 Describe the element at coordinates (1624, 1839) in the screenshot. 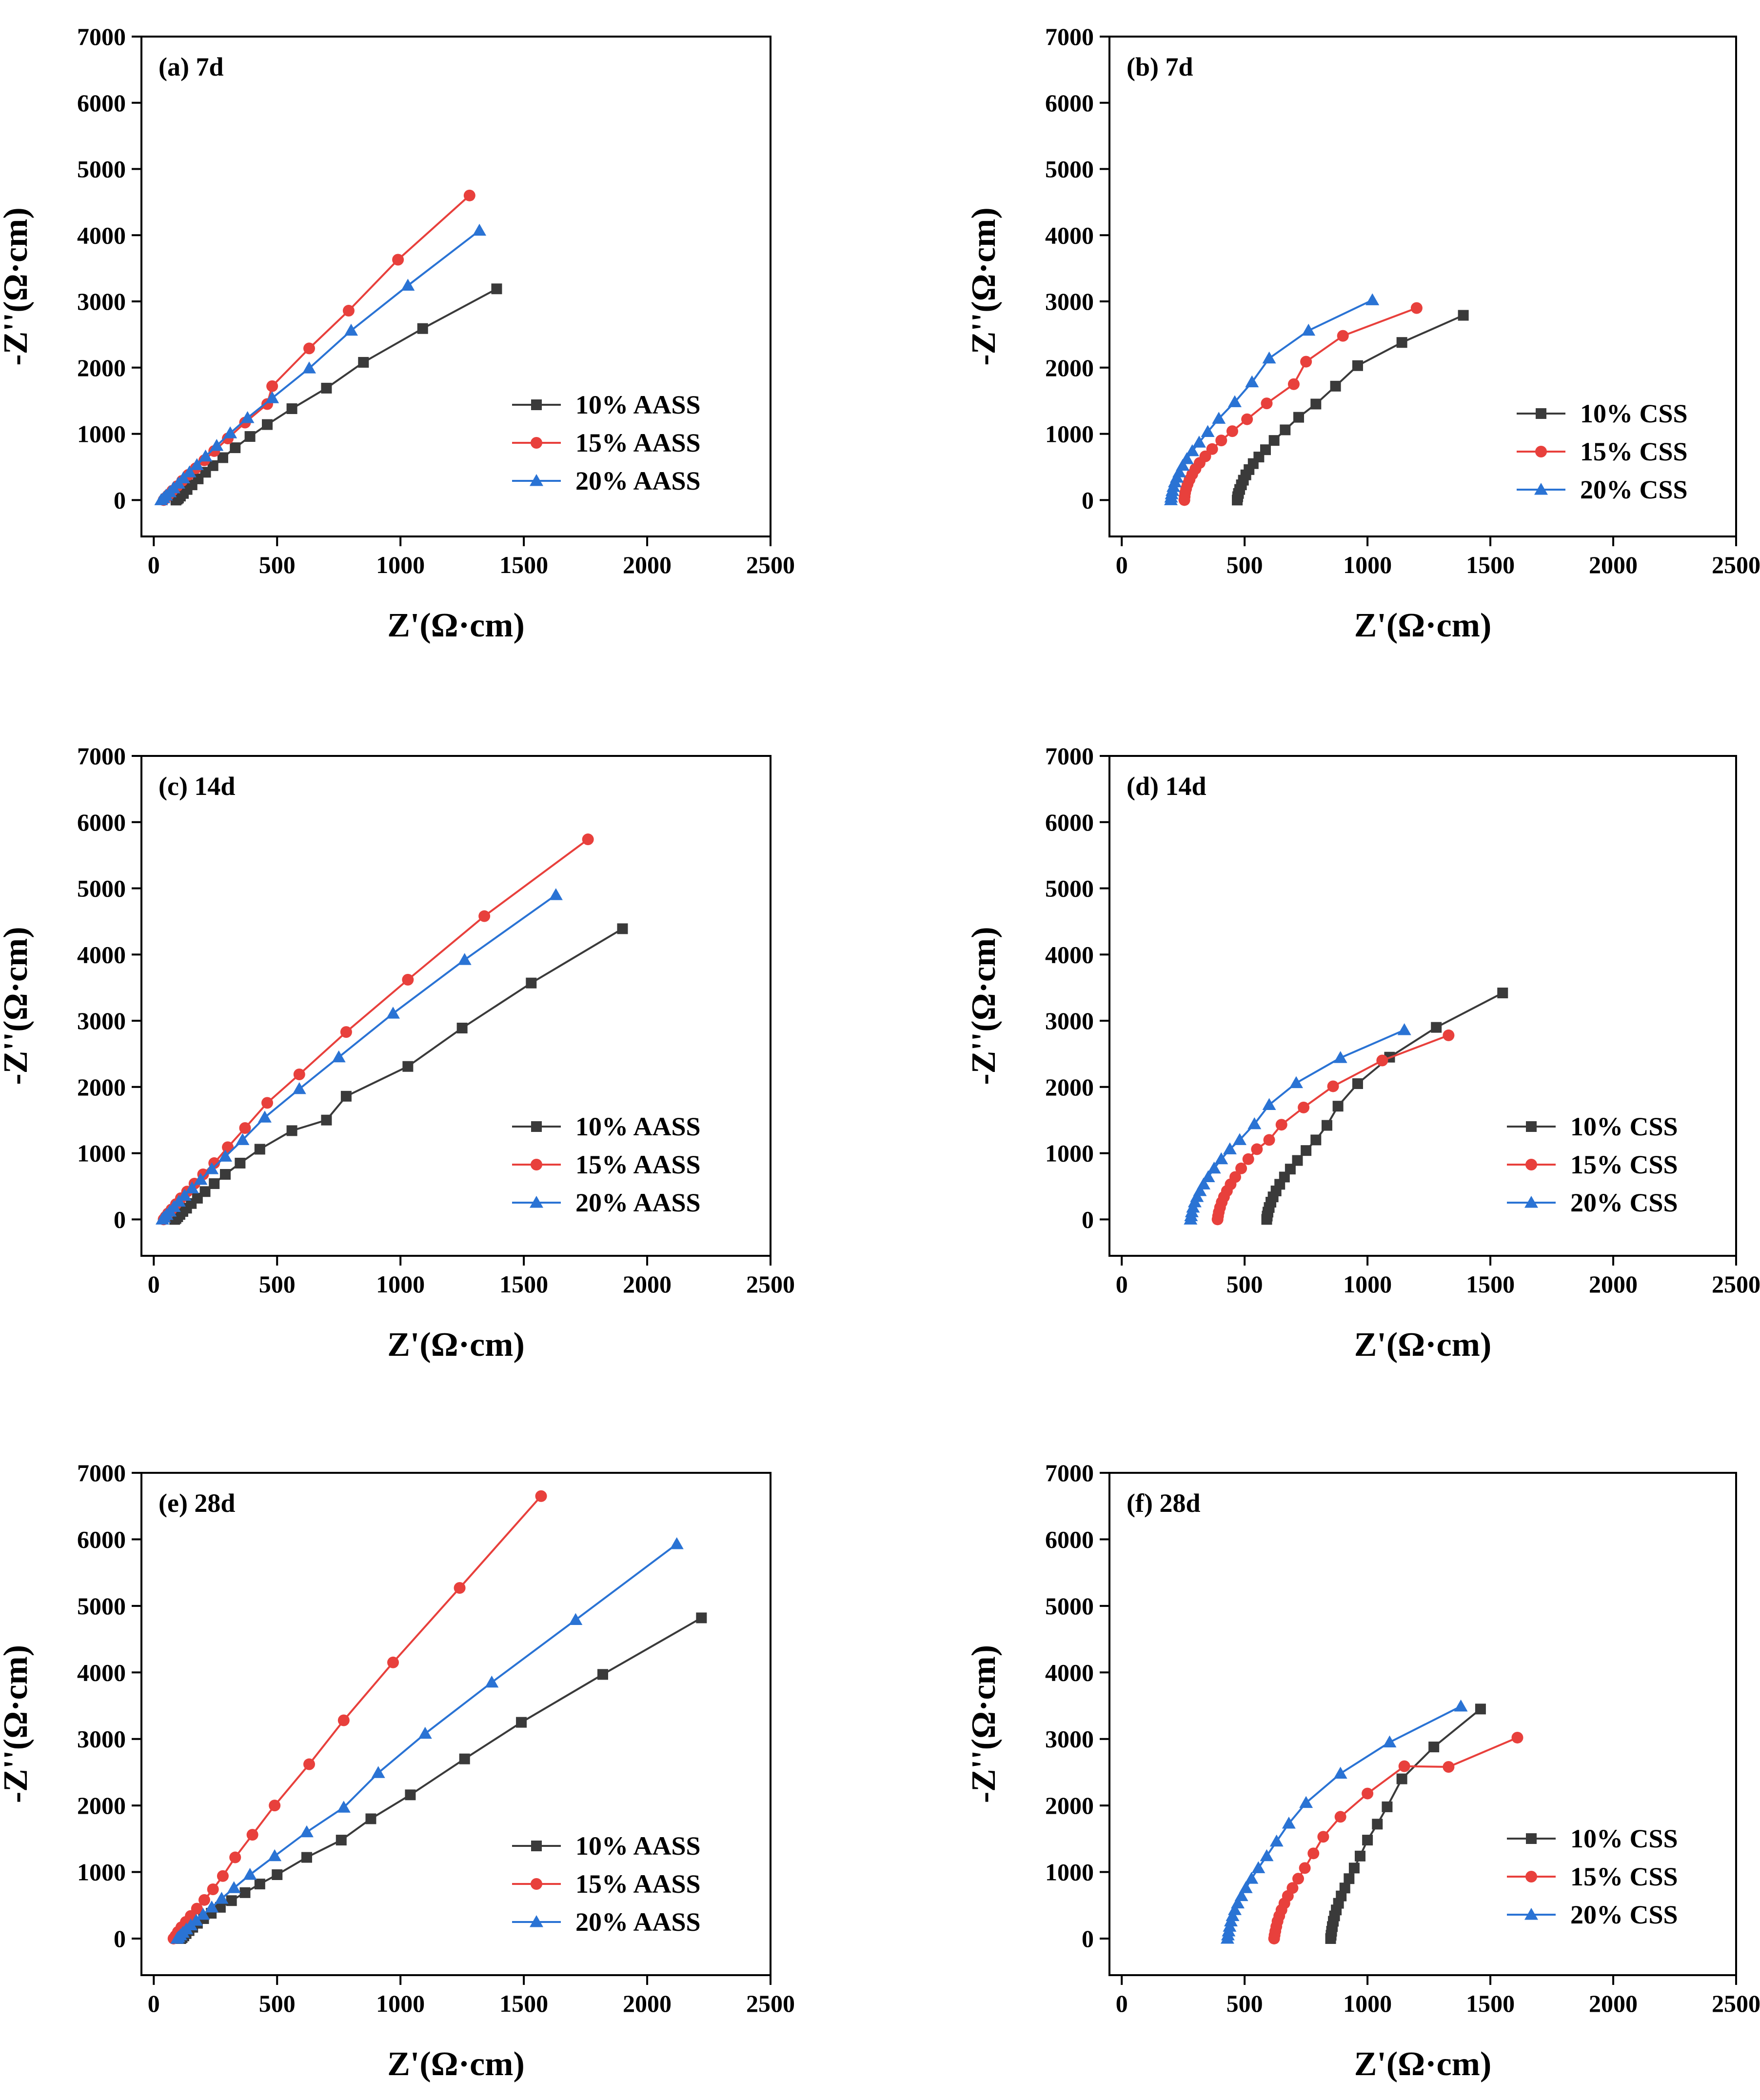

I see `legend-entry: 10% CSS` at that location.